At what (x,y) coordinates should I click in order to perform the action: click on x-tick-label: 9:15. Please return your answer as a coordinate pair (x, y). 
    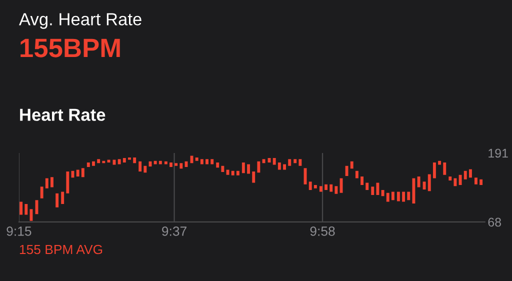
    Looking at the image, I should click on (19, 231).